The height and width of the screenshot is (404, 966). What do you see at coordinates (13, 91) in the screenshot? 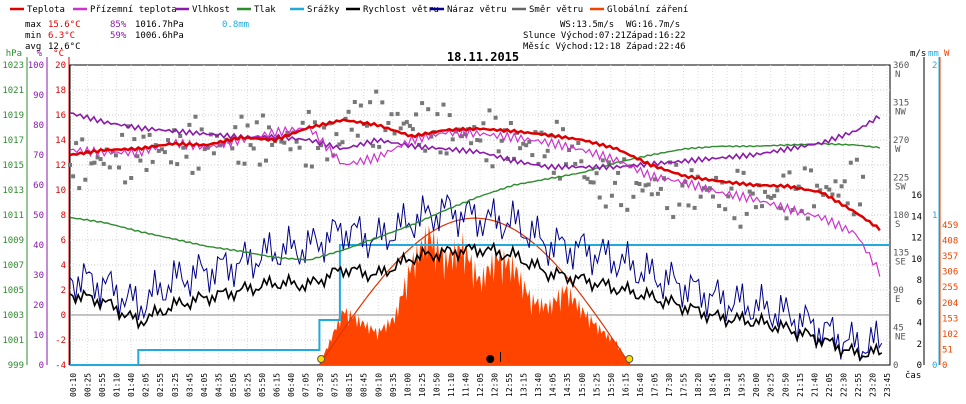
I see `axis-hpa-tick-1: 1021` at bounding box center [13, 91].